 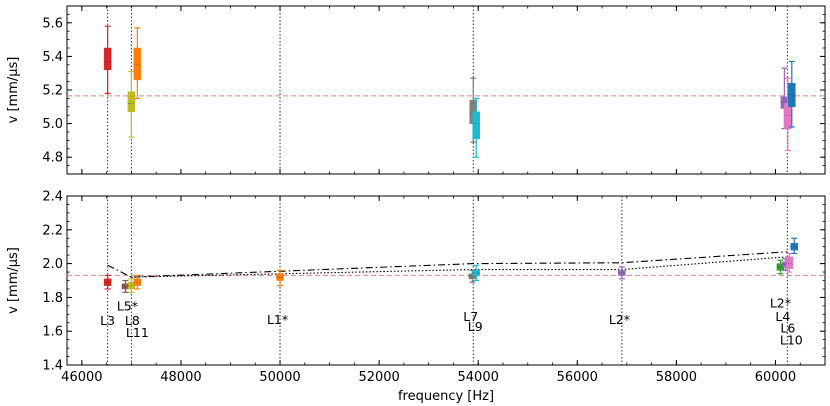 What do you see at coordinates (180, 377) in the screenshot?
I see `bottom-xtick-label: 48000` at bounding box center [180, 377].